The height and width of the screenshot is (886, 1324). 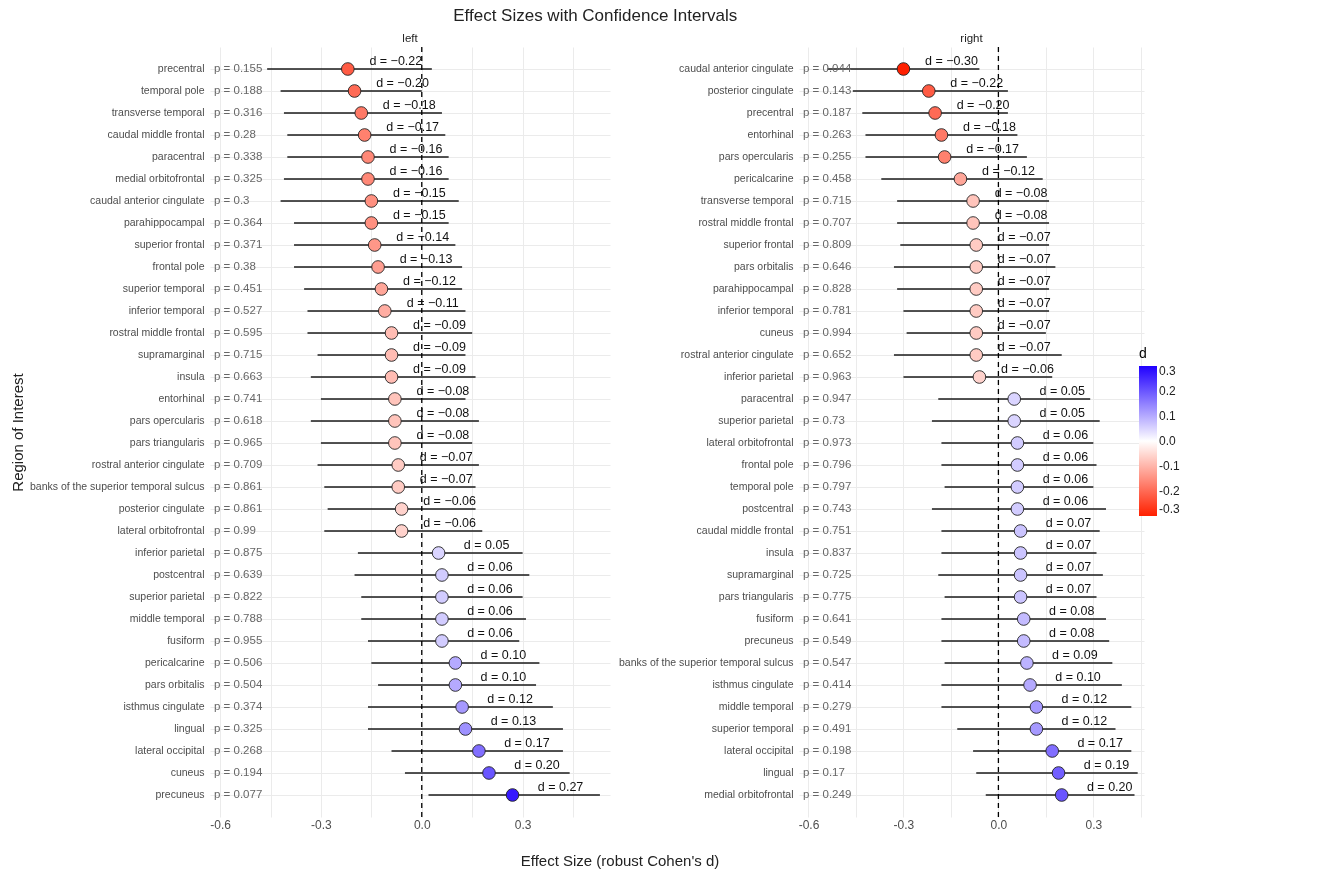 What do you see at coordinates (1168, 441) in the screenshot?
I see `color-bar-label: 0.0` at bounding box center [1168, 441].